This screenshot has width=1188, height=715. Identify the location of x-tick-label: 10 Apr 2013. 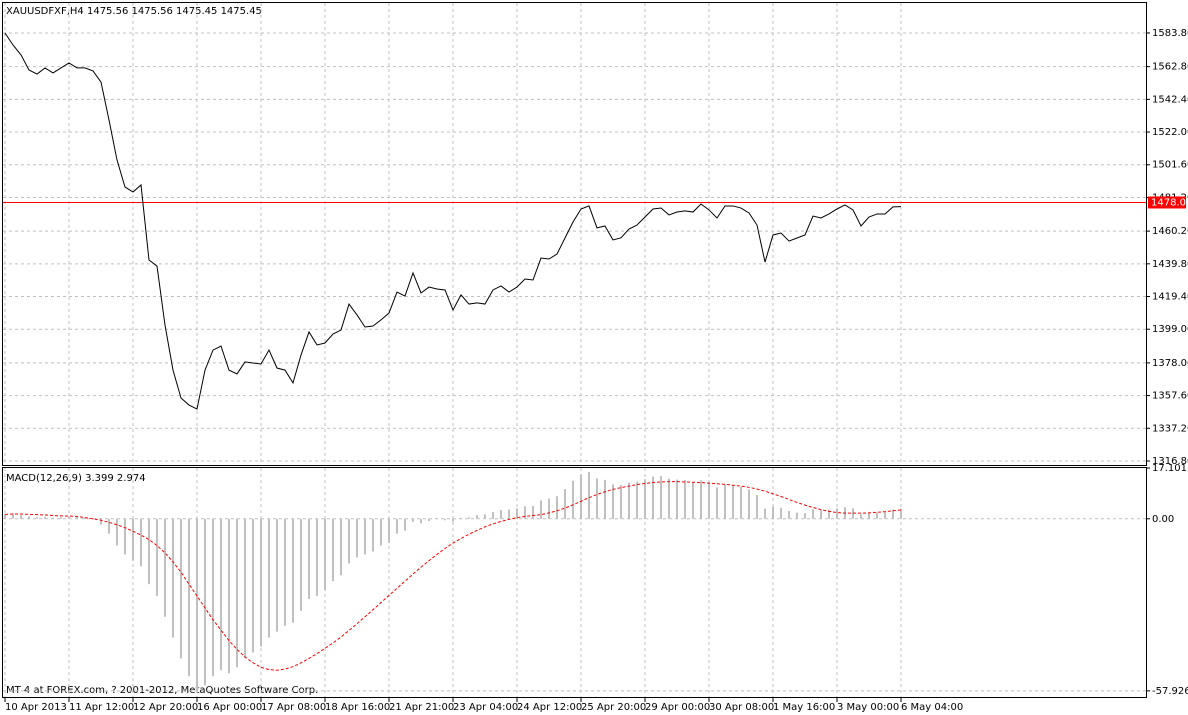
(36, 707).